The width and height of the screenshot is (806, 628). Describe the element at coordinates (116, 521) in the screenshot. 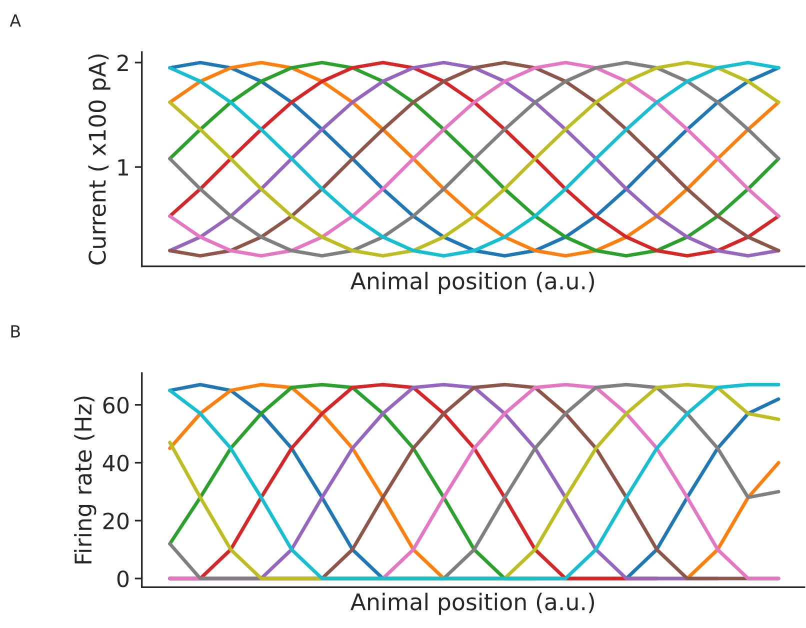

I see `y-tick-label: 20` at that location.